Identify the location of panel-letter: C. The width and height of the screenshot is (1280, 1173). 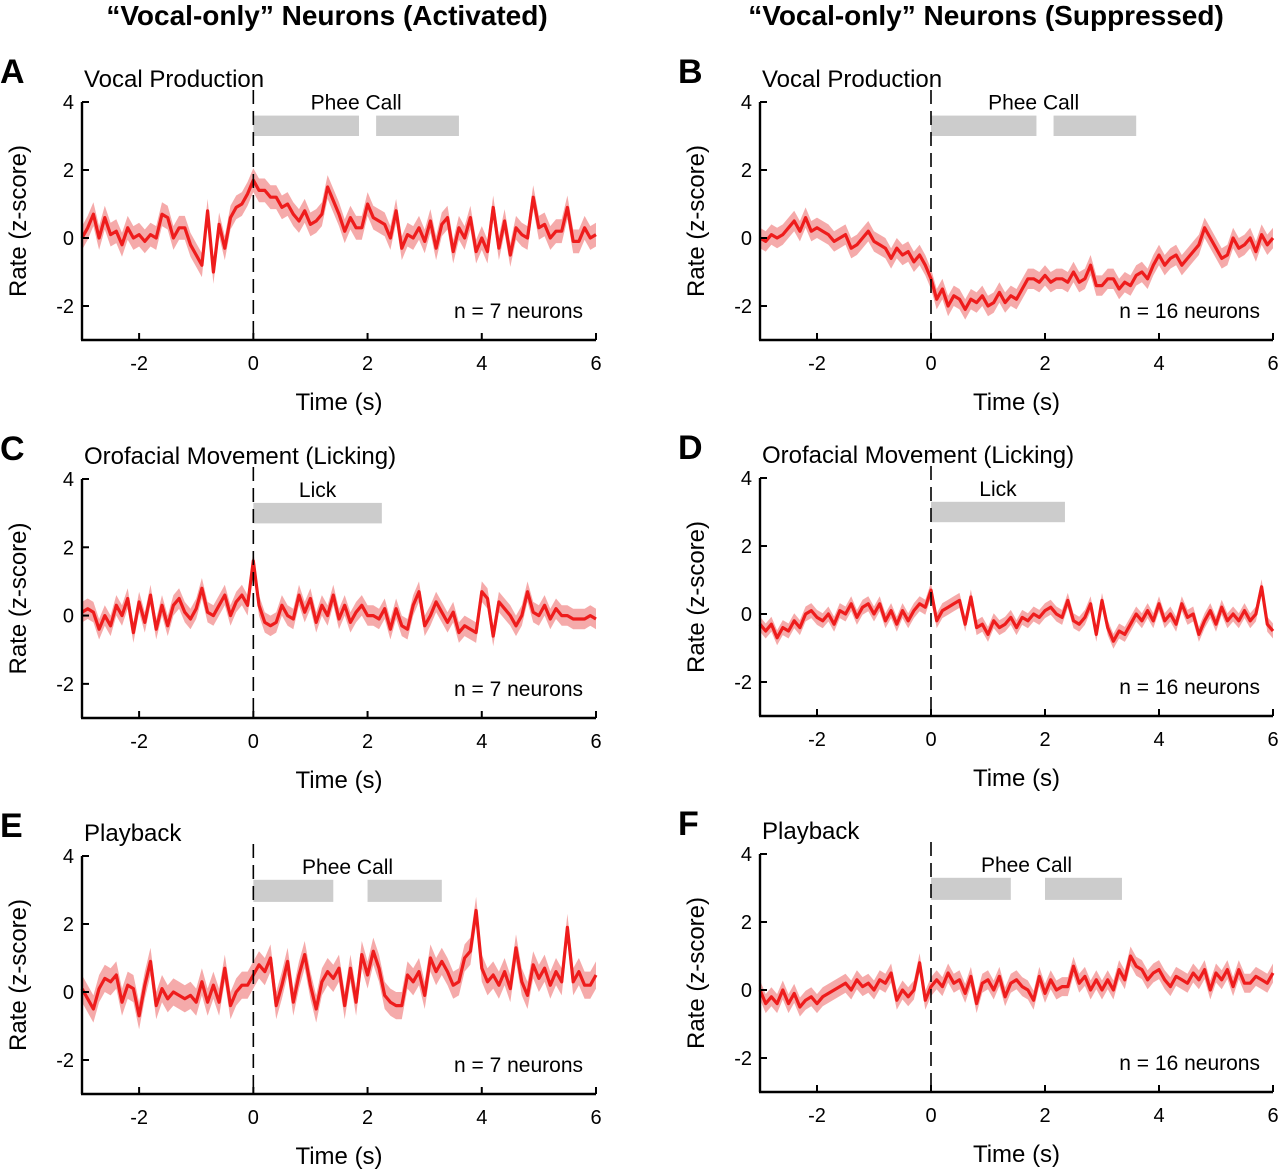
(12, 449).